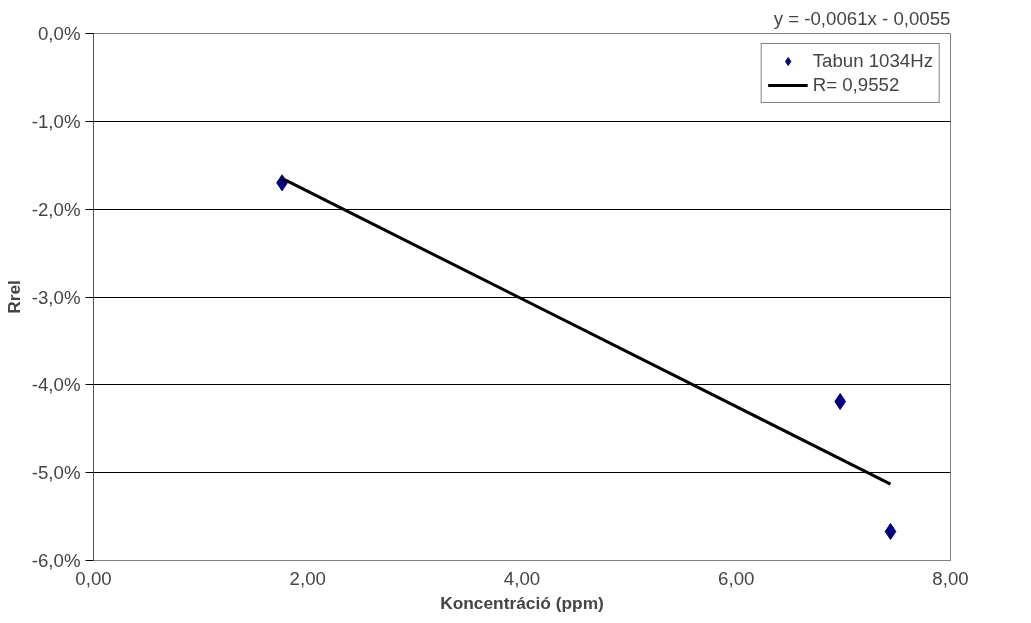  What do you see at coordinates (736, 578) in the screenshot?
I see `x-tick-label: 6,00` at bounding box center [736, 578].